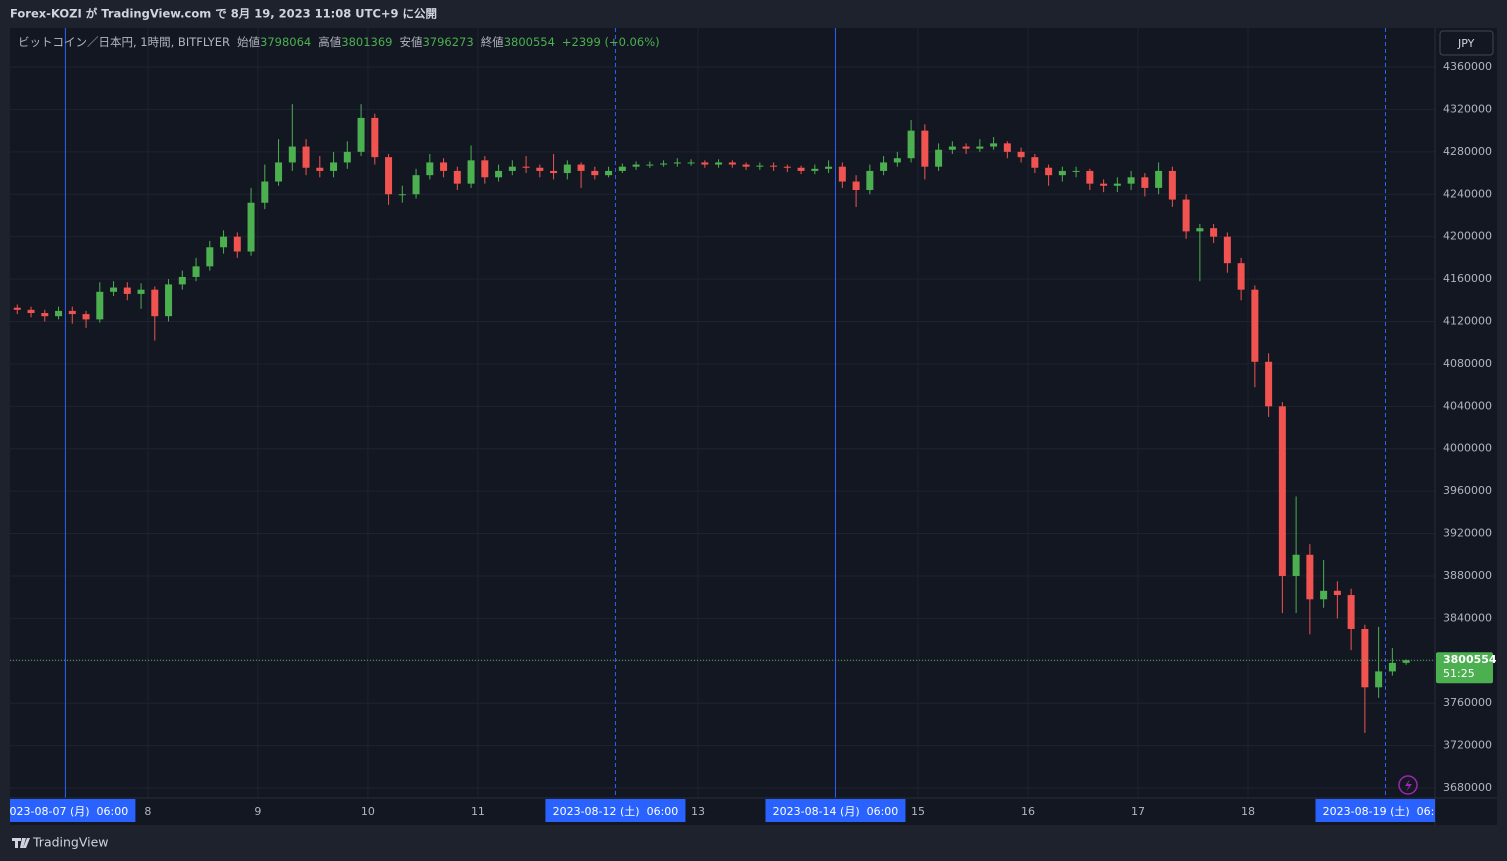 The image size is (1507, 861). I want to click on y-tick-label: 4120000, so click(1467, 320).